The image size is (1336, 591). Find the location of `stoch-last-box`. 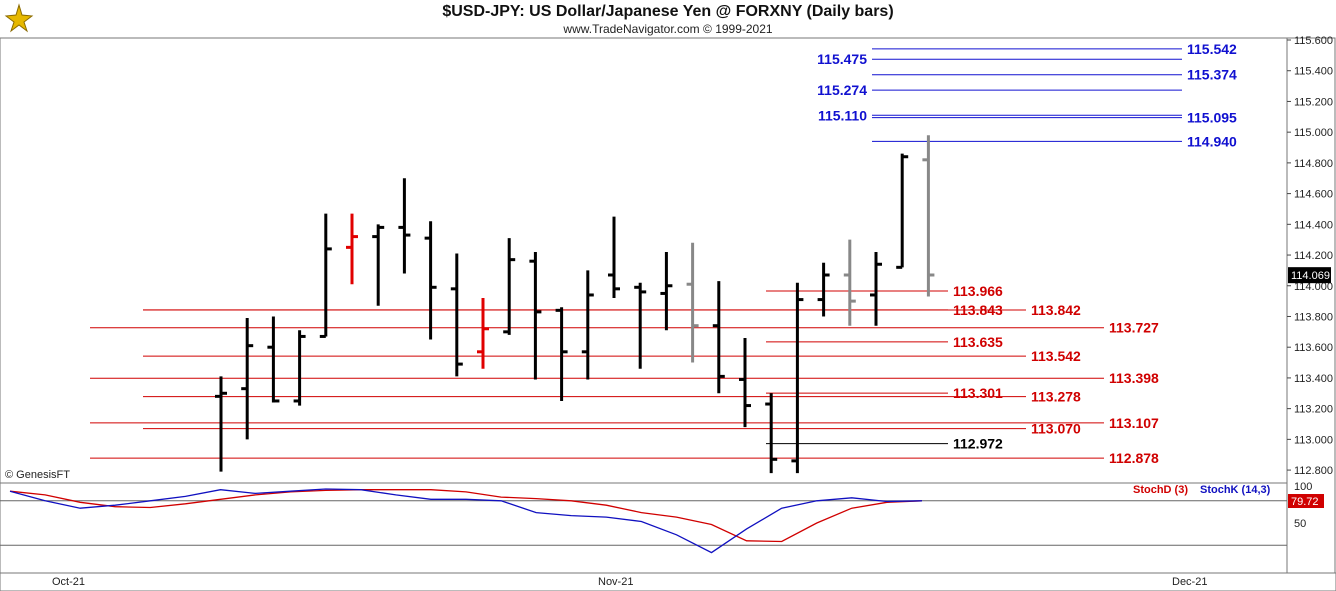

stoch-last-box is located at coordinates (1306, 501).